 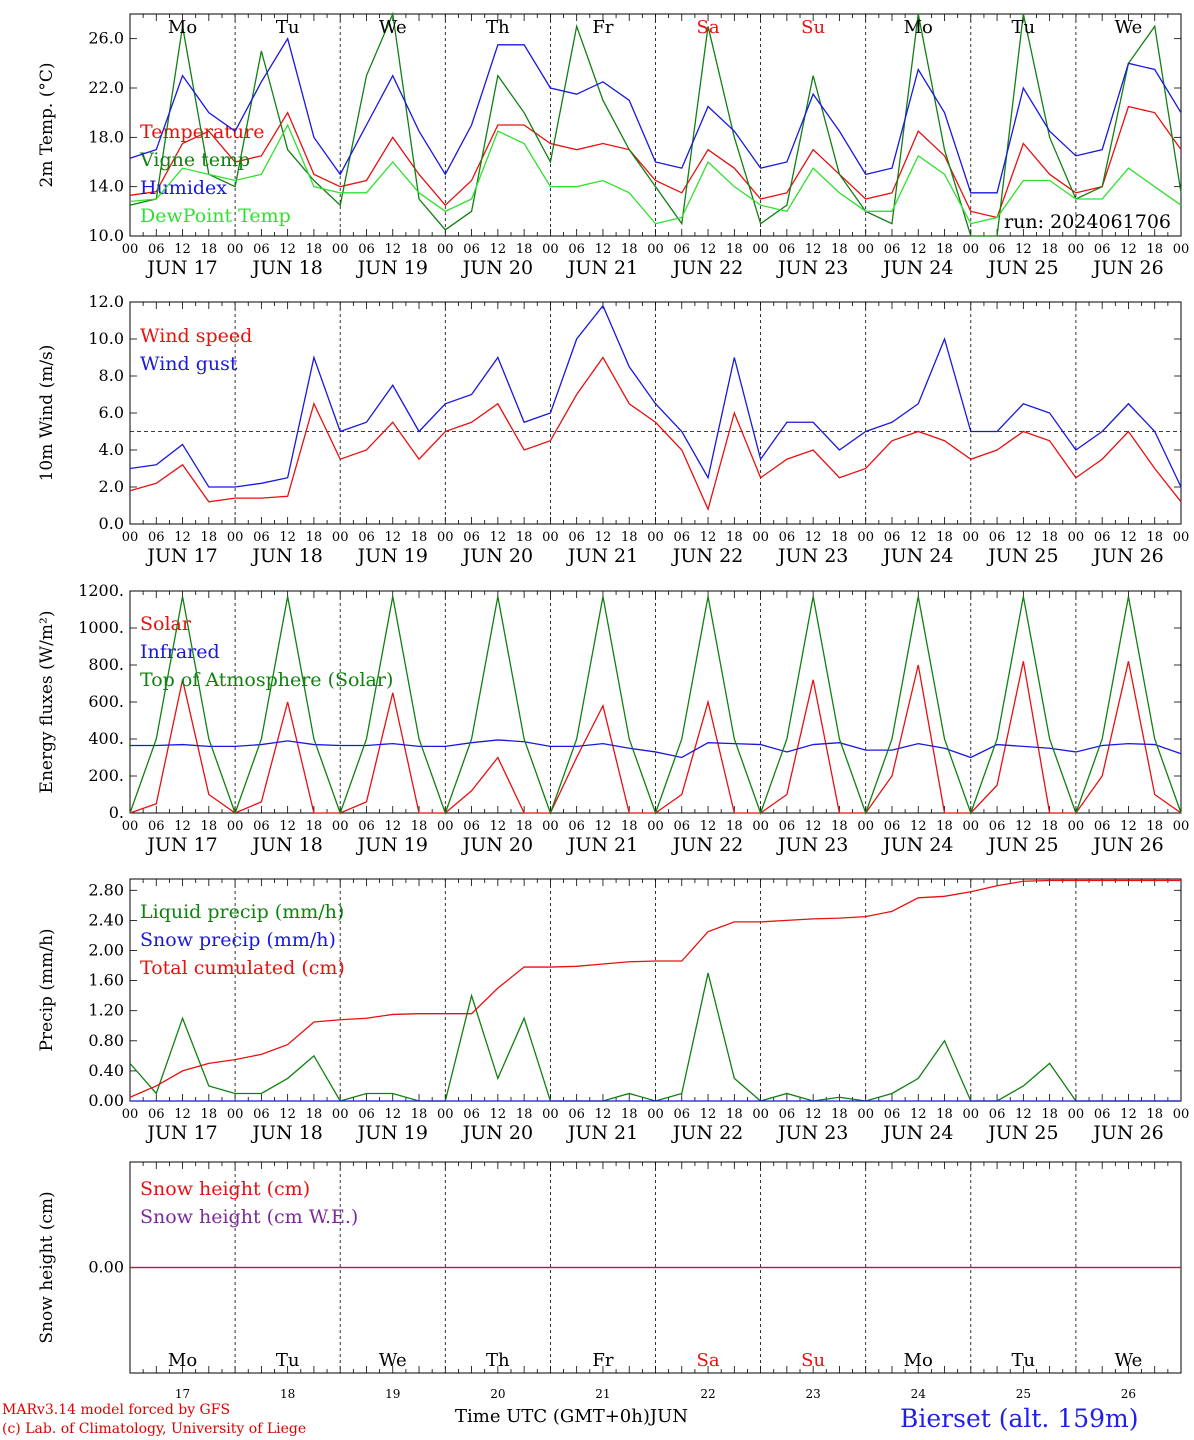 I want to click on legend-entry: Total cumulated (cm), so click(x=242, y=968).